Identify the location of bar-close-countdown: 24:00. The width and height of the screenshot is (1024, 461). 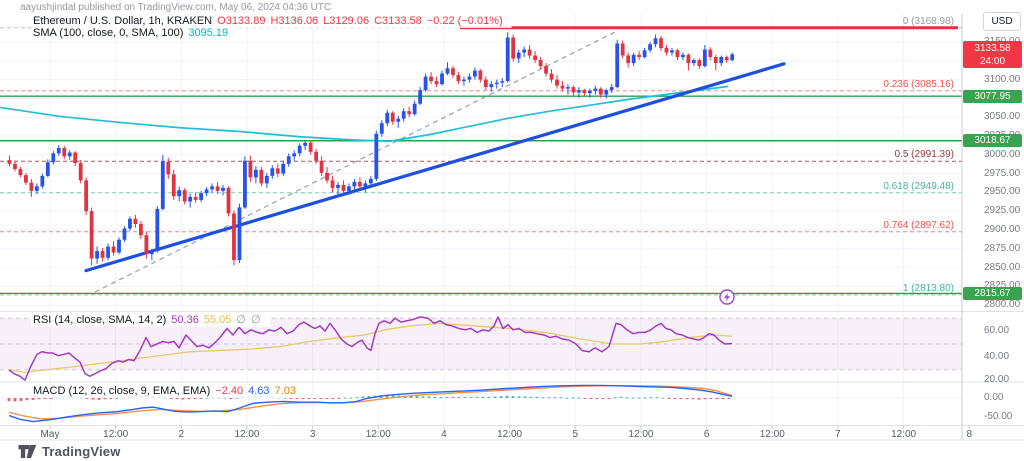
(992, 62).